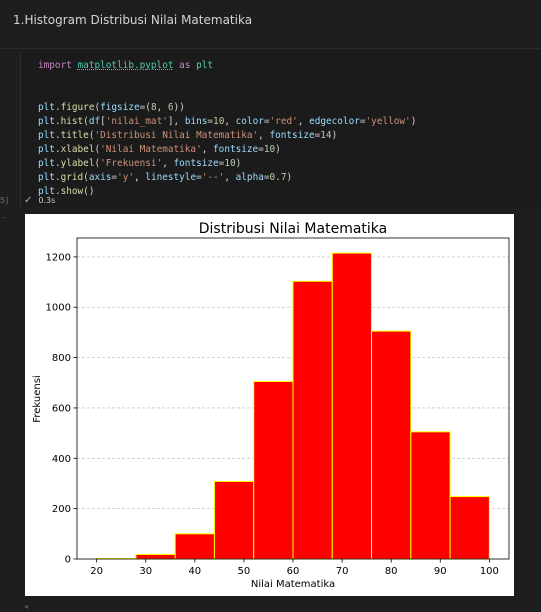 Image resolution: width=541 pixels, height=612 pixels. What do you see at coordinates (136, 121) in the screenshot?
I see `code-token: 'nilai_mat'` at bounding box center [136, 121].